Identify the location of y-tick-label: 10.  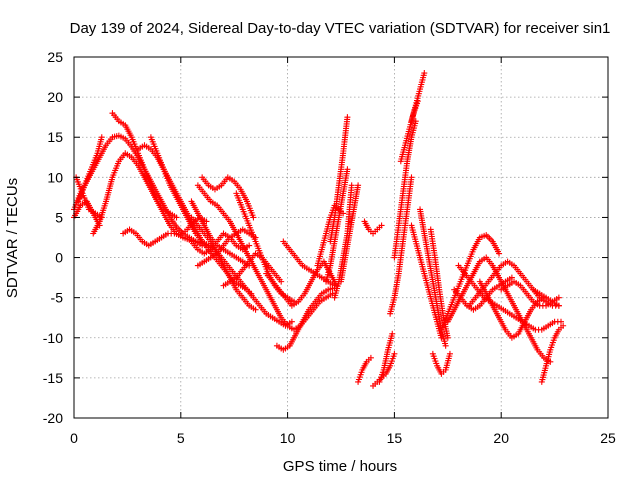
(55, 177).